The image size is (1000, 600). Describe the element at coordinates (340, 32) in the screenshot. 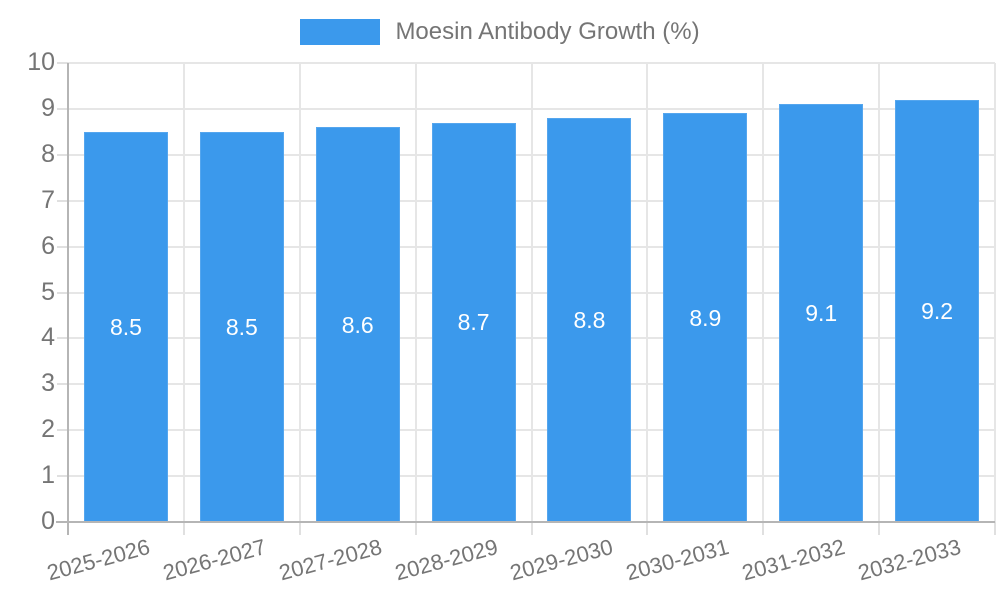

I see `legend-swatch` at that location.